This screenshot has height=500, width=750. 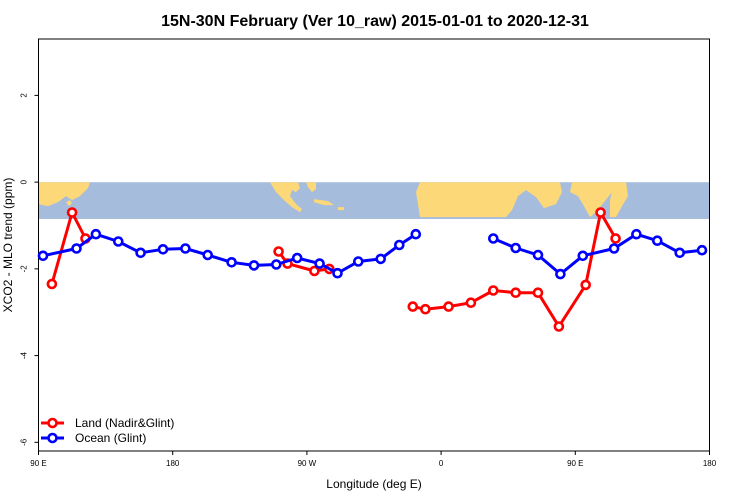 What do you see at coordinates (8, 245) in the screenshot?
I see `y-axis-label: XCO2 - MLO trend (ppm)` at bounding box center [8, 245].